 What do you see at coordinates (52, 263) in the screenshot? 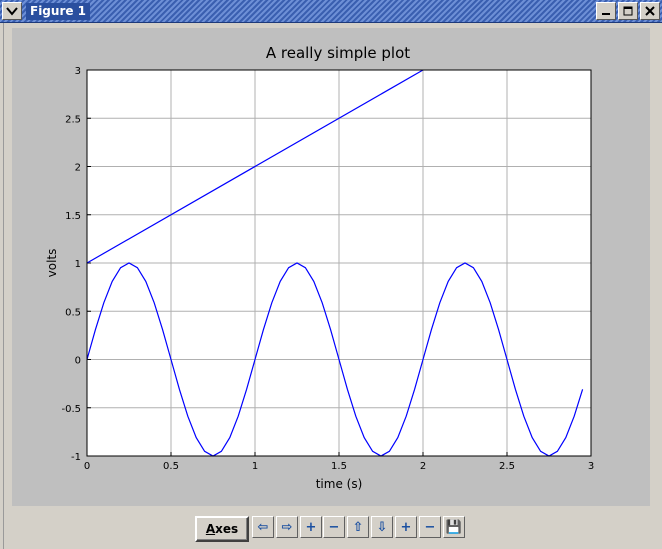
I see `y-axis-label: volts` at bounding box center [52, 263].